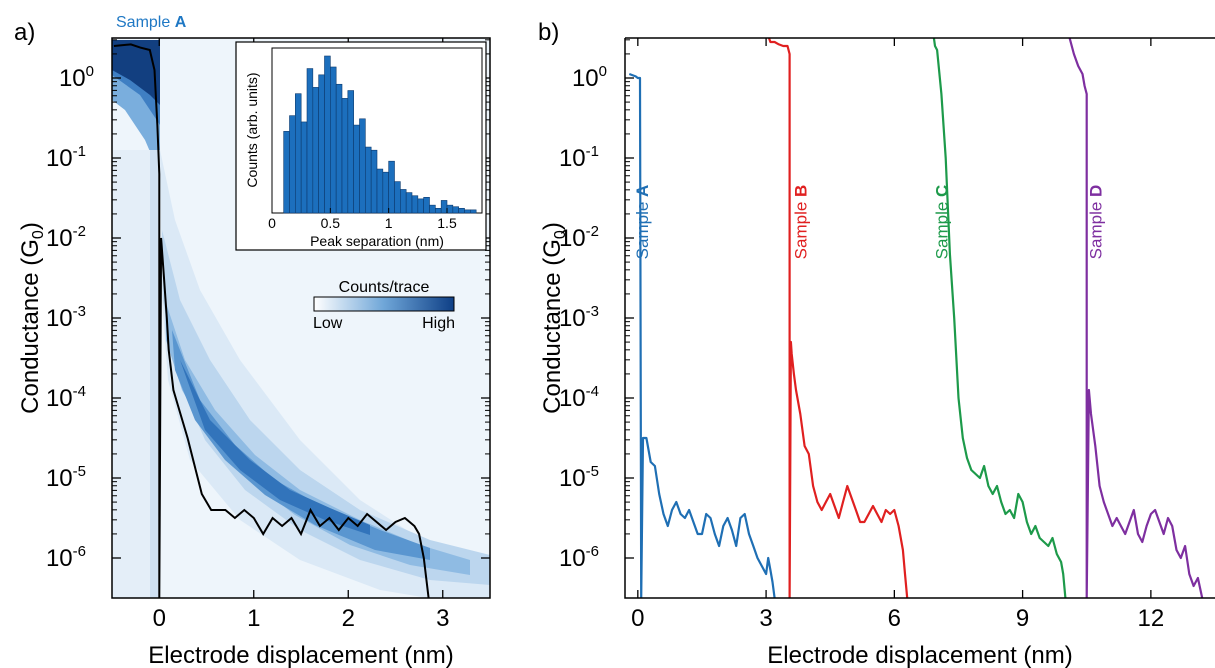  Describe the element at coordinates (159, 618) in the screenshot. I see `panel-a-x-tick-label: 0` at that location.